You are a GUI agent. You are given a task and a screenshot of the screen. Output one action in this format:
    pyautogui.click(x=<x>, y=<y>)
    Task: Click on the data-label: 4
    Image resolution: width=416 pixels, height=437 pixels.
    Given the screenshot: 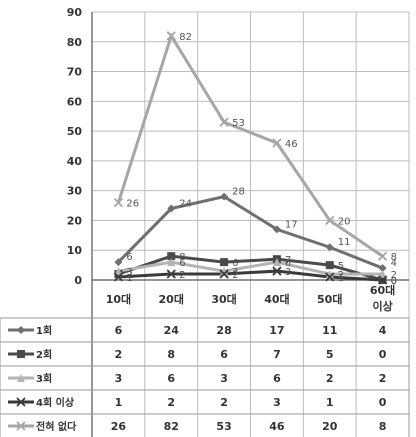 What is the action you would take?
    pyautogui.click(x=394, y=263)
    